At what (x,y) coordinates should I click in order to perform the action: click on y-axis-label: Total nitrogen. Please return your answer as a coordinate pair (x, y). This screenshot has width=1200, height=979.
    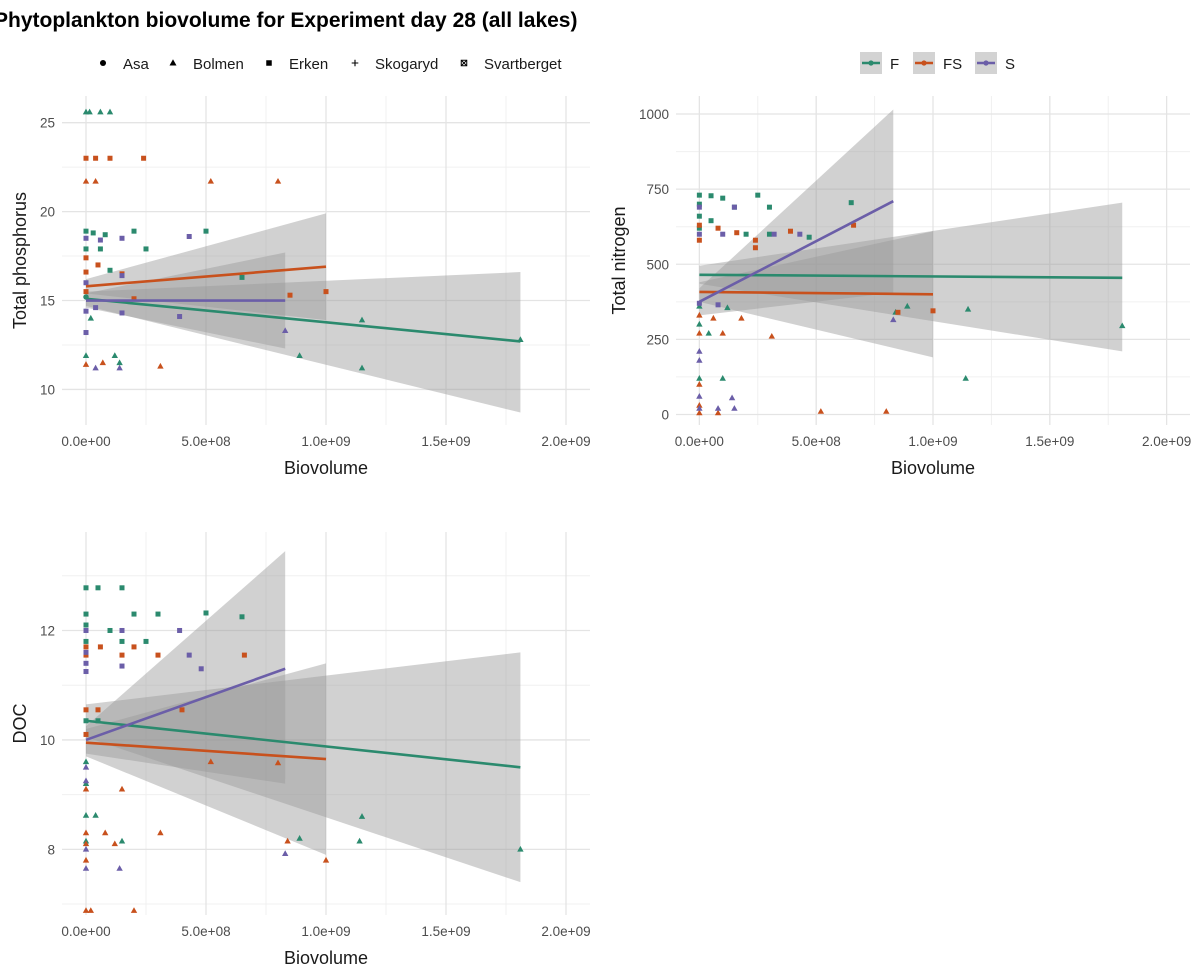
    Looking at the image, I should click on (619, 260).